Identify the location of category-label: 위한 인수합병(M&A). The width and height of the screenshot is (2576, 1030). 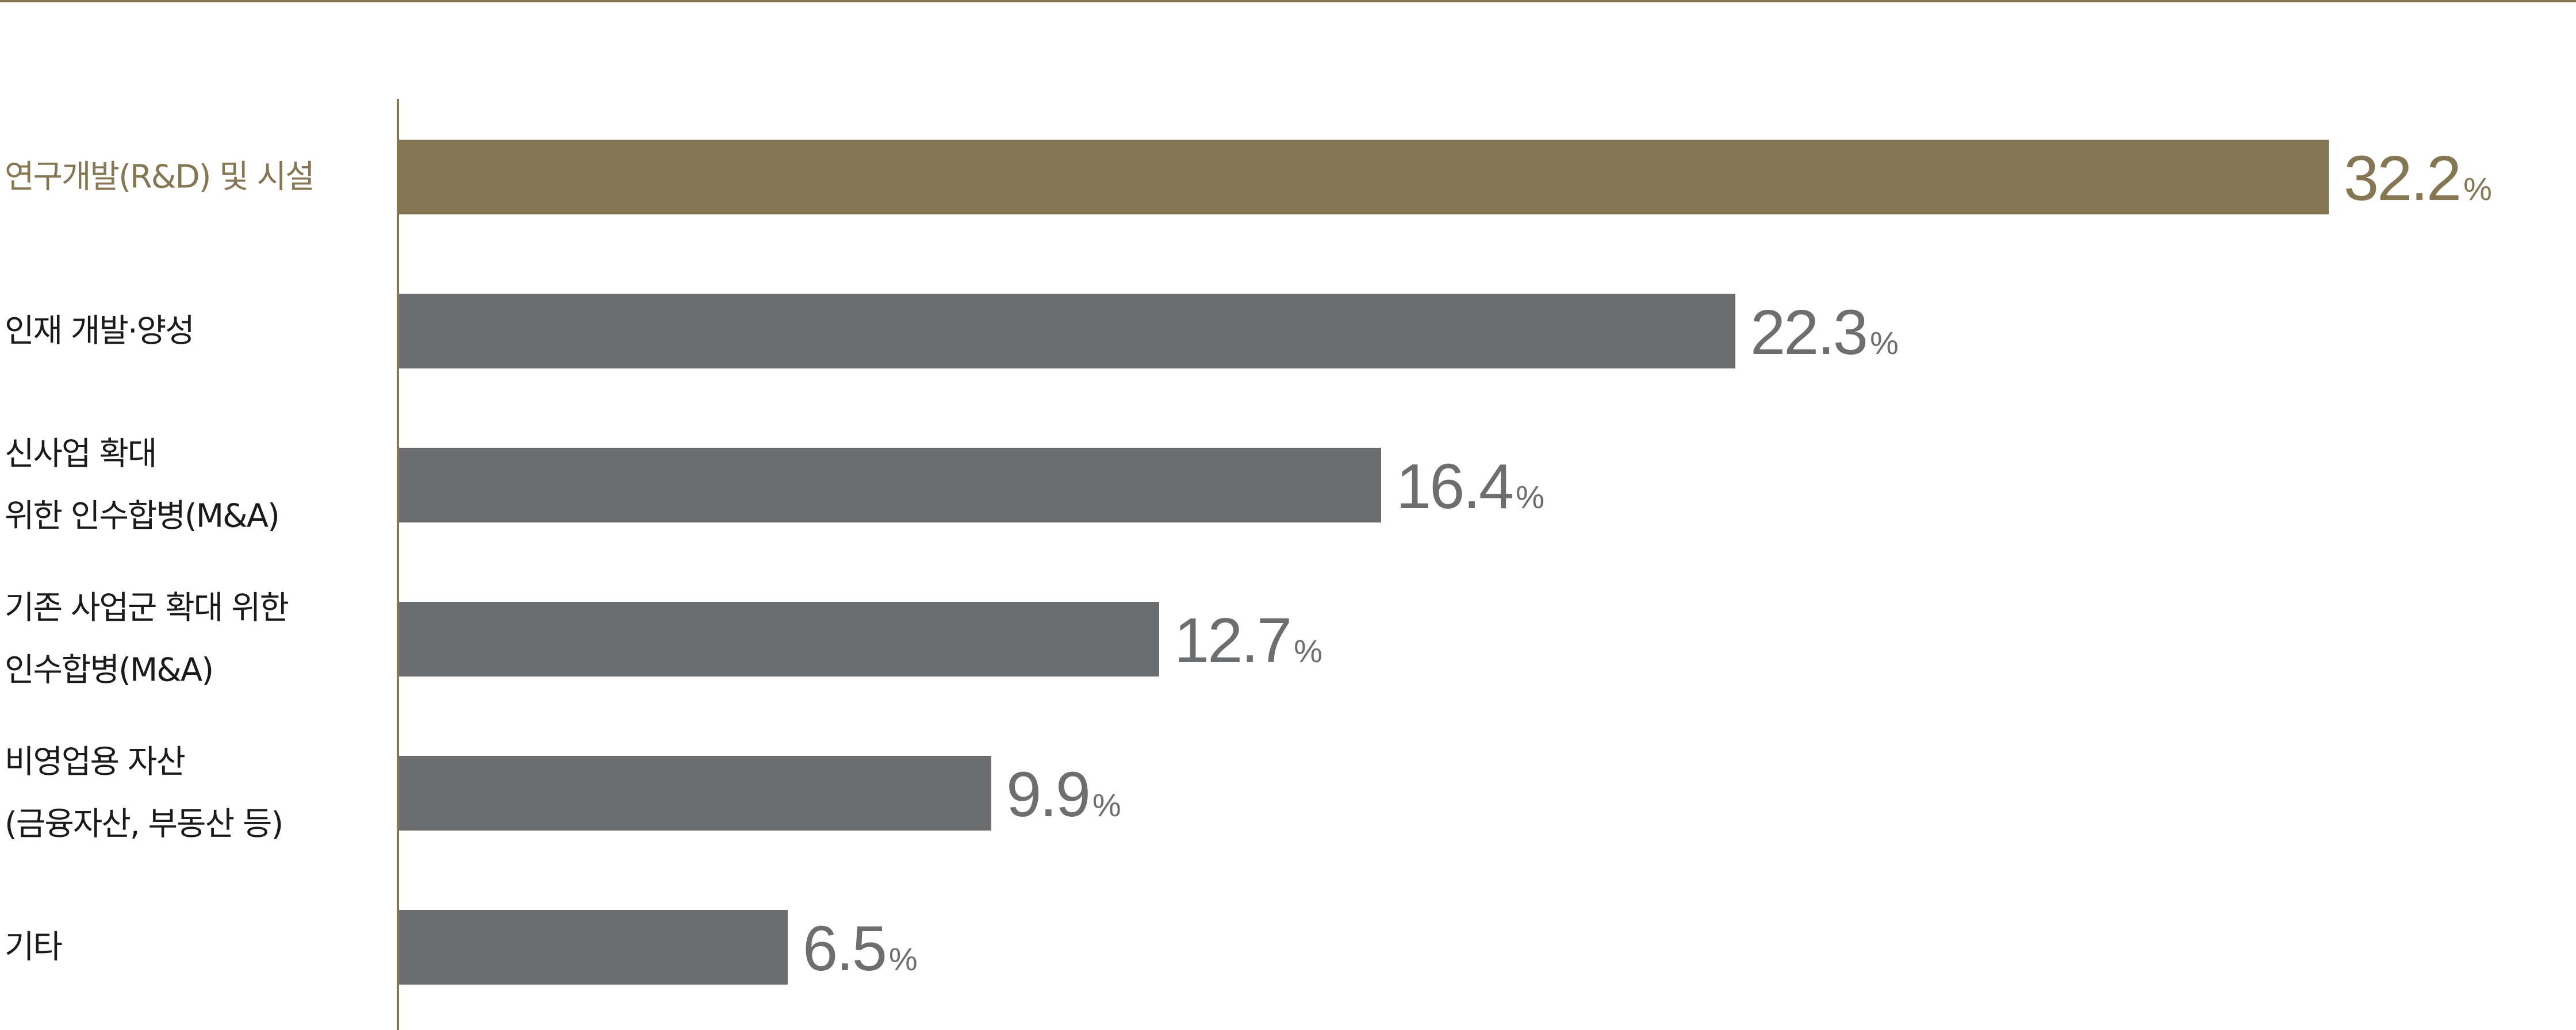
(142, 516).